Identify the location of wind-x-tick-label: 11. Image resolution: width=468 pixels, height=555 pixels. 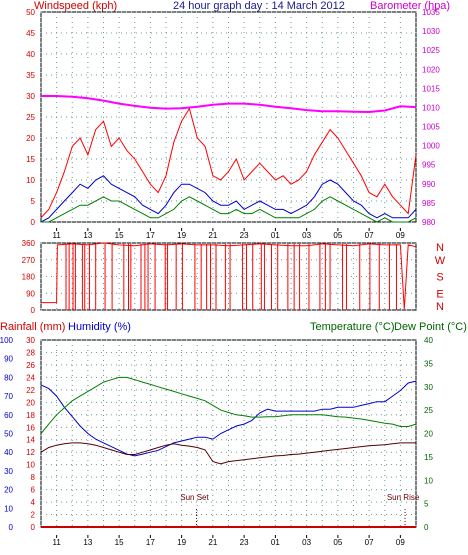
(56, 235).